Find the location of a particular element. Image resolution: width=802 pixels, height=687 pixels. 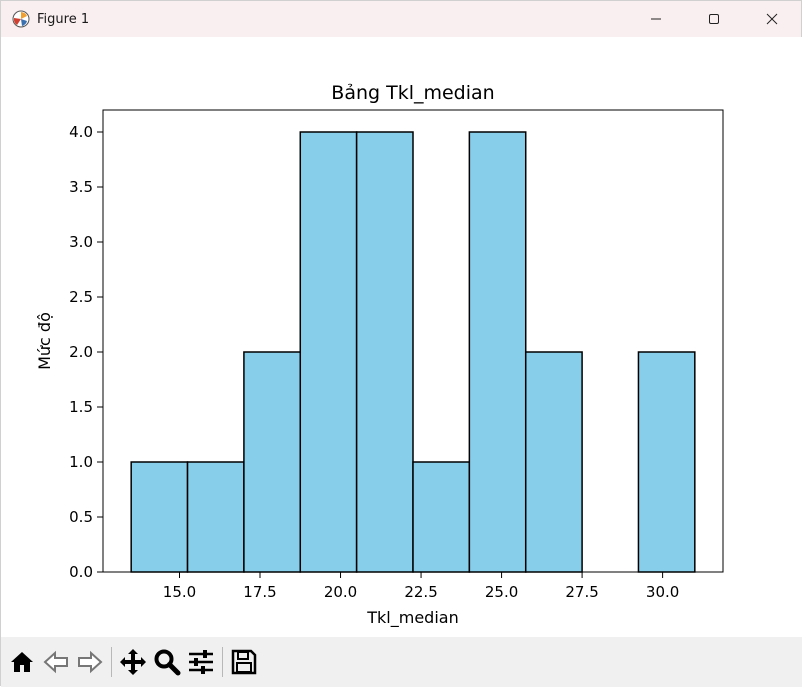

x-axis-label: Tkl_median is located at coordinates (412, 618).